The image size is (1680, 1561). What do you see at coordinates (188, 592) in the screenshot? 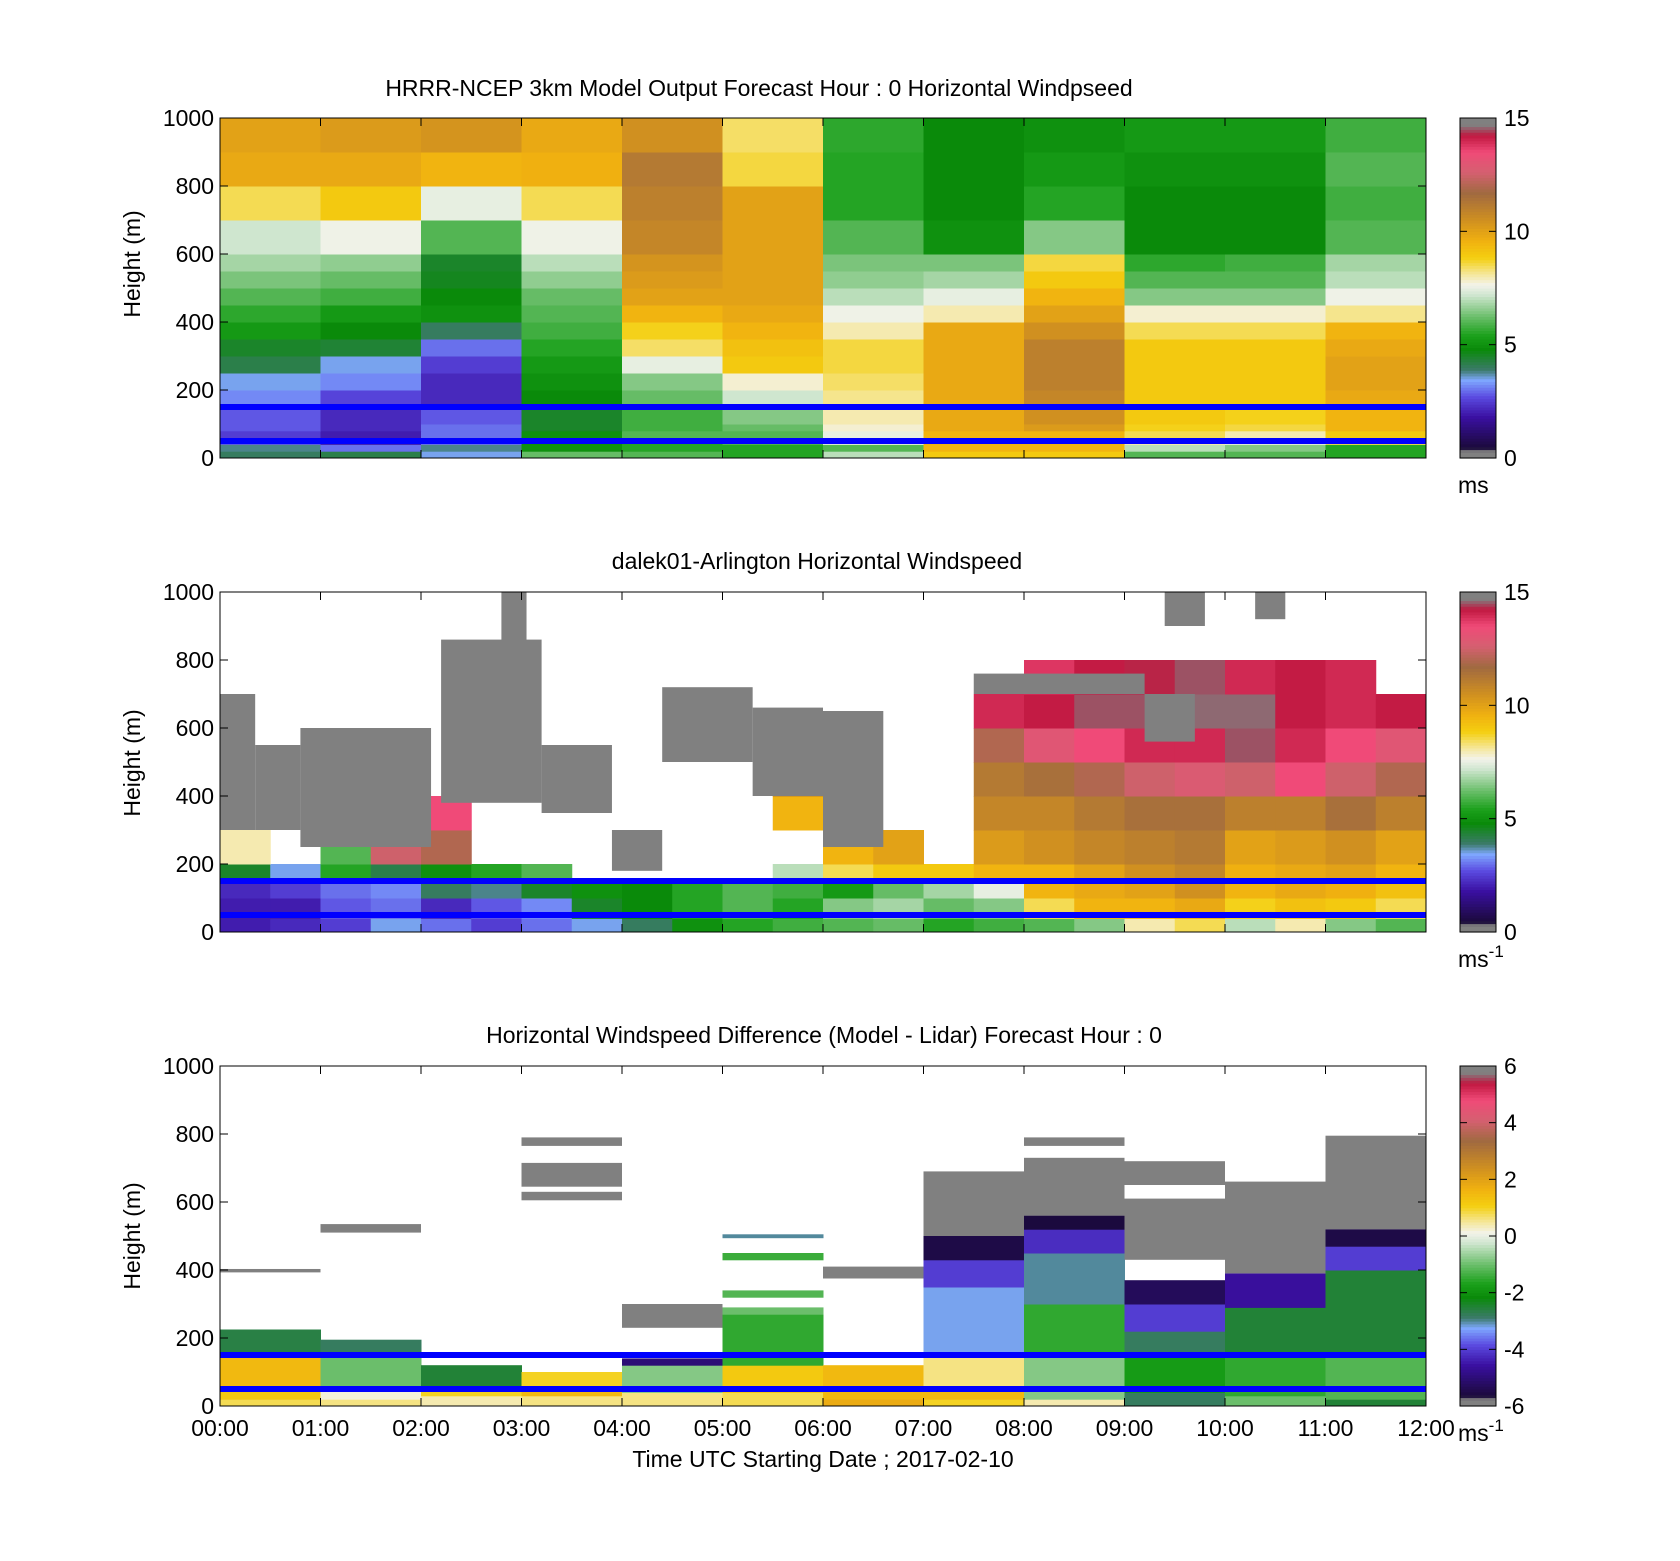
I see `y-tick-label: 1000` at bounding box center [188, 592].